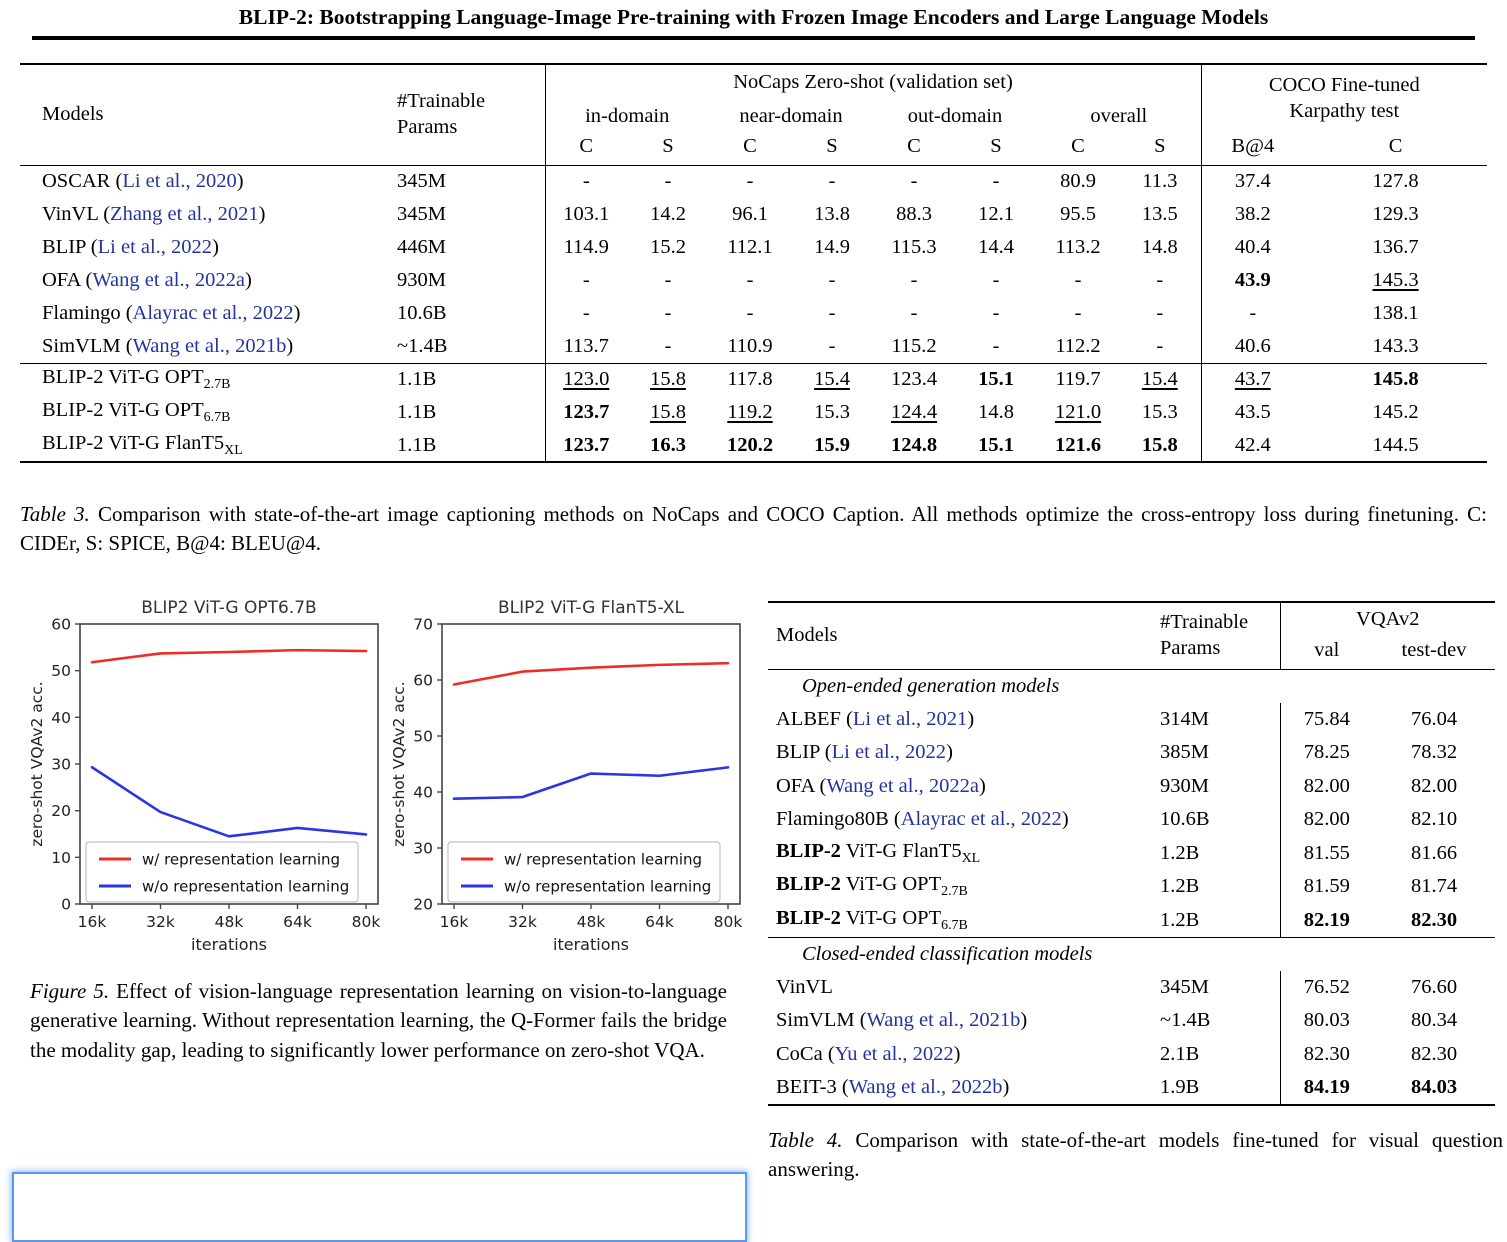 This screenshot has width=1507, height=1242. I want to click on metric-cell: 43.5, so click(1252, 412).